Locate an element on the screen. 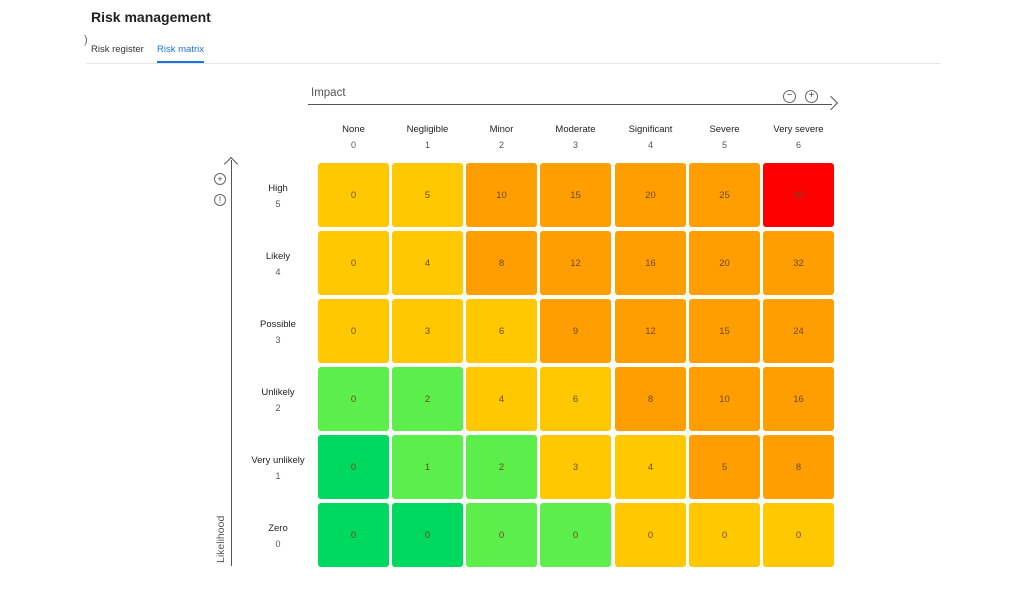  likelihood-header-value: 3 is located at coordinates (278, 340).